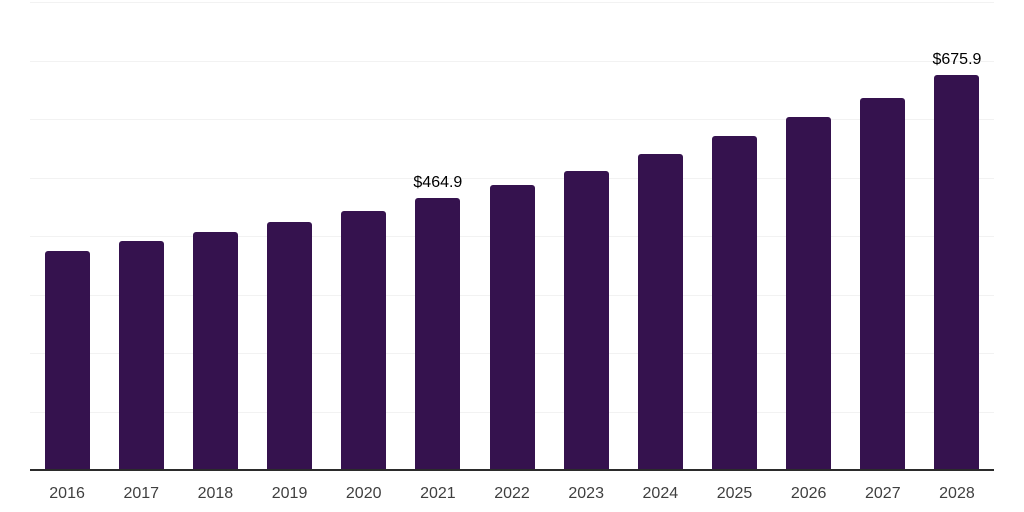 The height and width of the screenshot is (512, 1024). I want to click on bar-2017, so click(141, 355).